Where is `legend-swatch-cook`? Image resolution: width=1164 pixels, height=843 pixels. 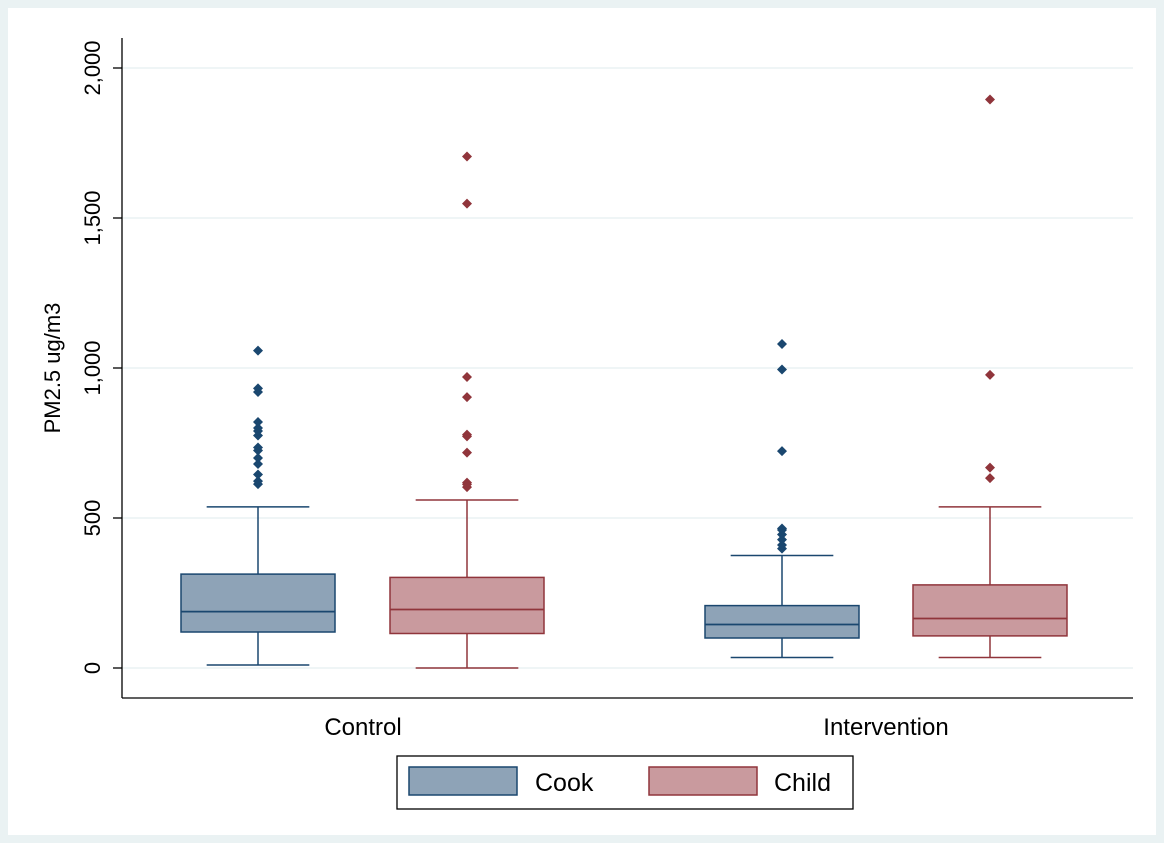 legend-swatch-cook is located at coordinates (463, 781).